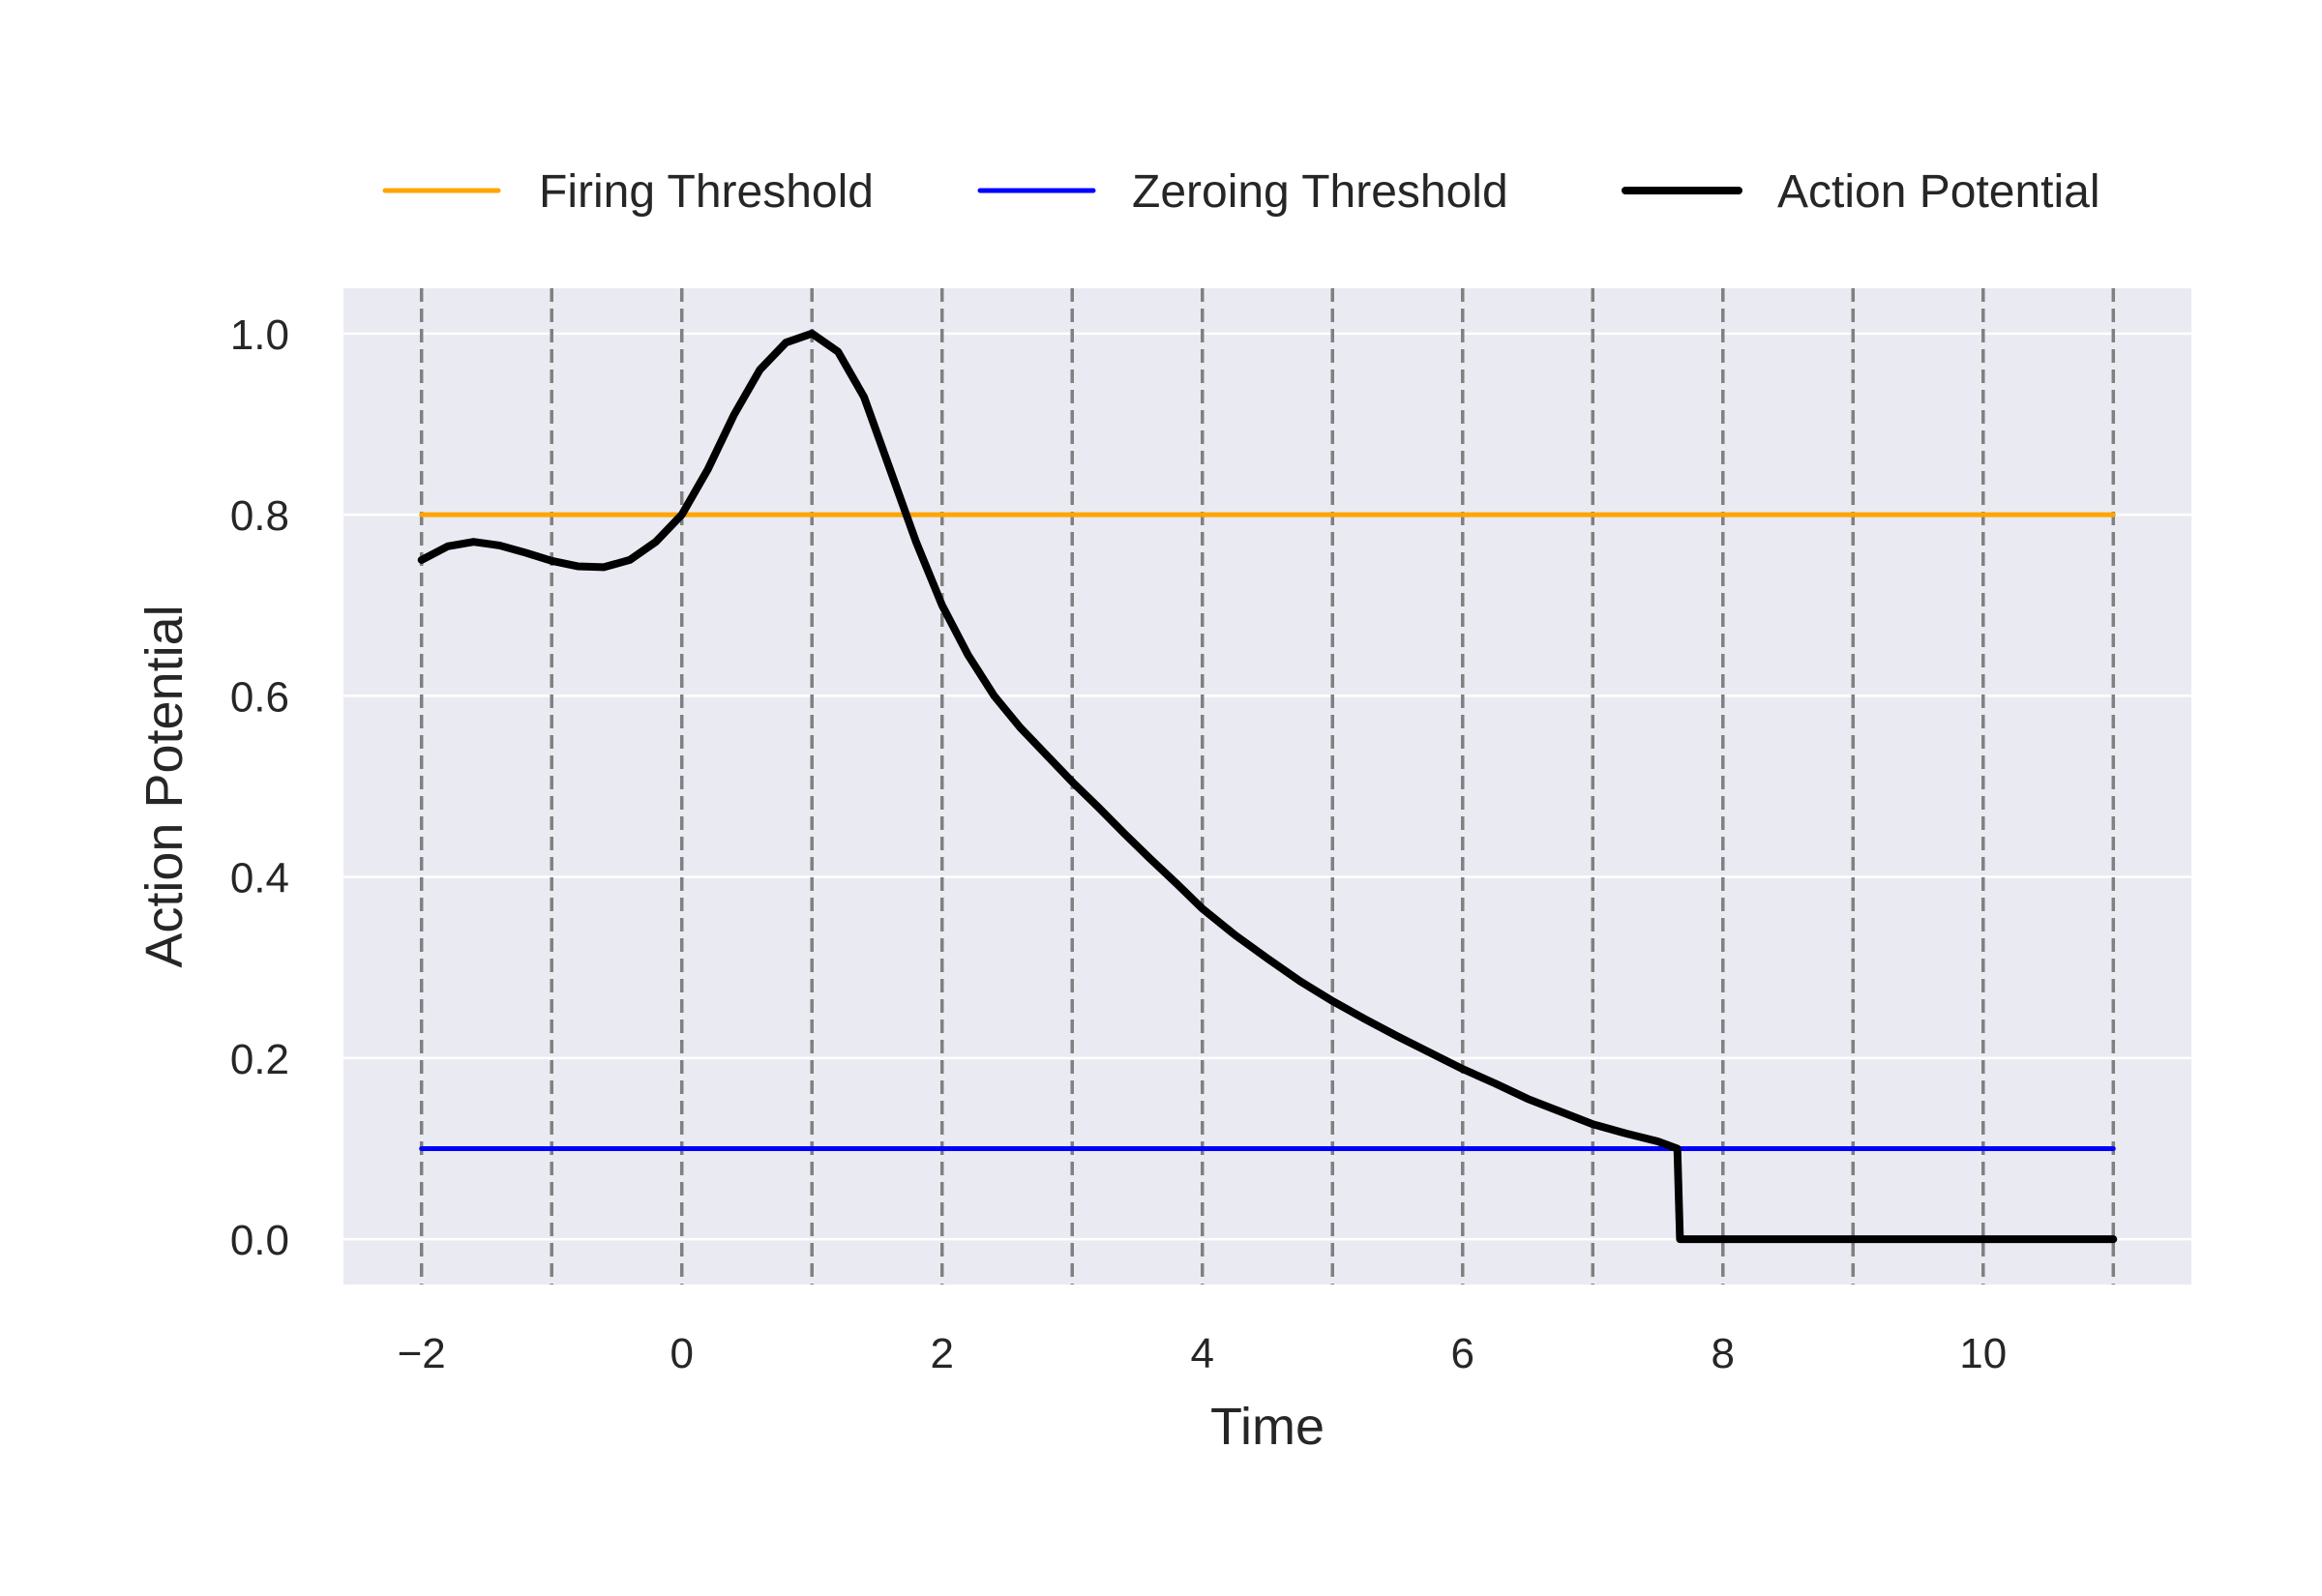 This screenshot has height=1596, width=2322. Describe the element at coordinates (259, 1059) in the screenshot. I see `y-tick-label: 0.2` at that location.